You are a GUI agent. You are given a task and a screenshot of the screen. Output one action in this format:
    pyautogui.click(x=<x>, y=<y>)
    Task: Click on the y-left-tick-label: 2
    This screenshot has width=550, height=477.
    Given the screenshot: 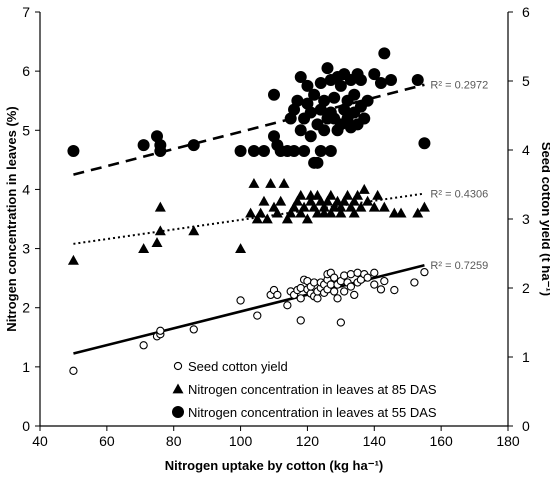 What is the action you would take?
    pyautogui.click(x=26, y=308)
    